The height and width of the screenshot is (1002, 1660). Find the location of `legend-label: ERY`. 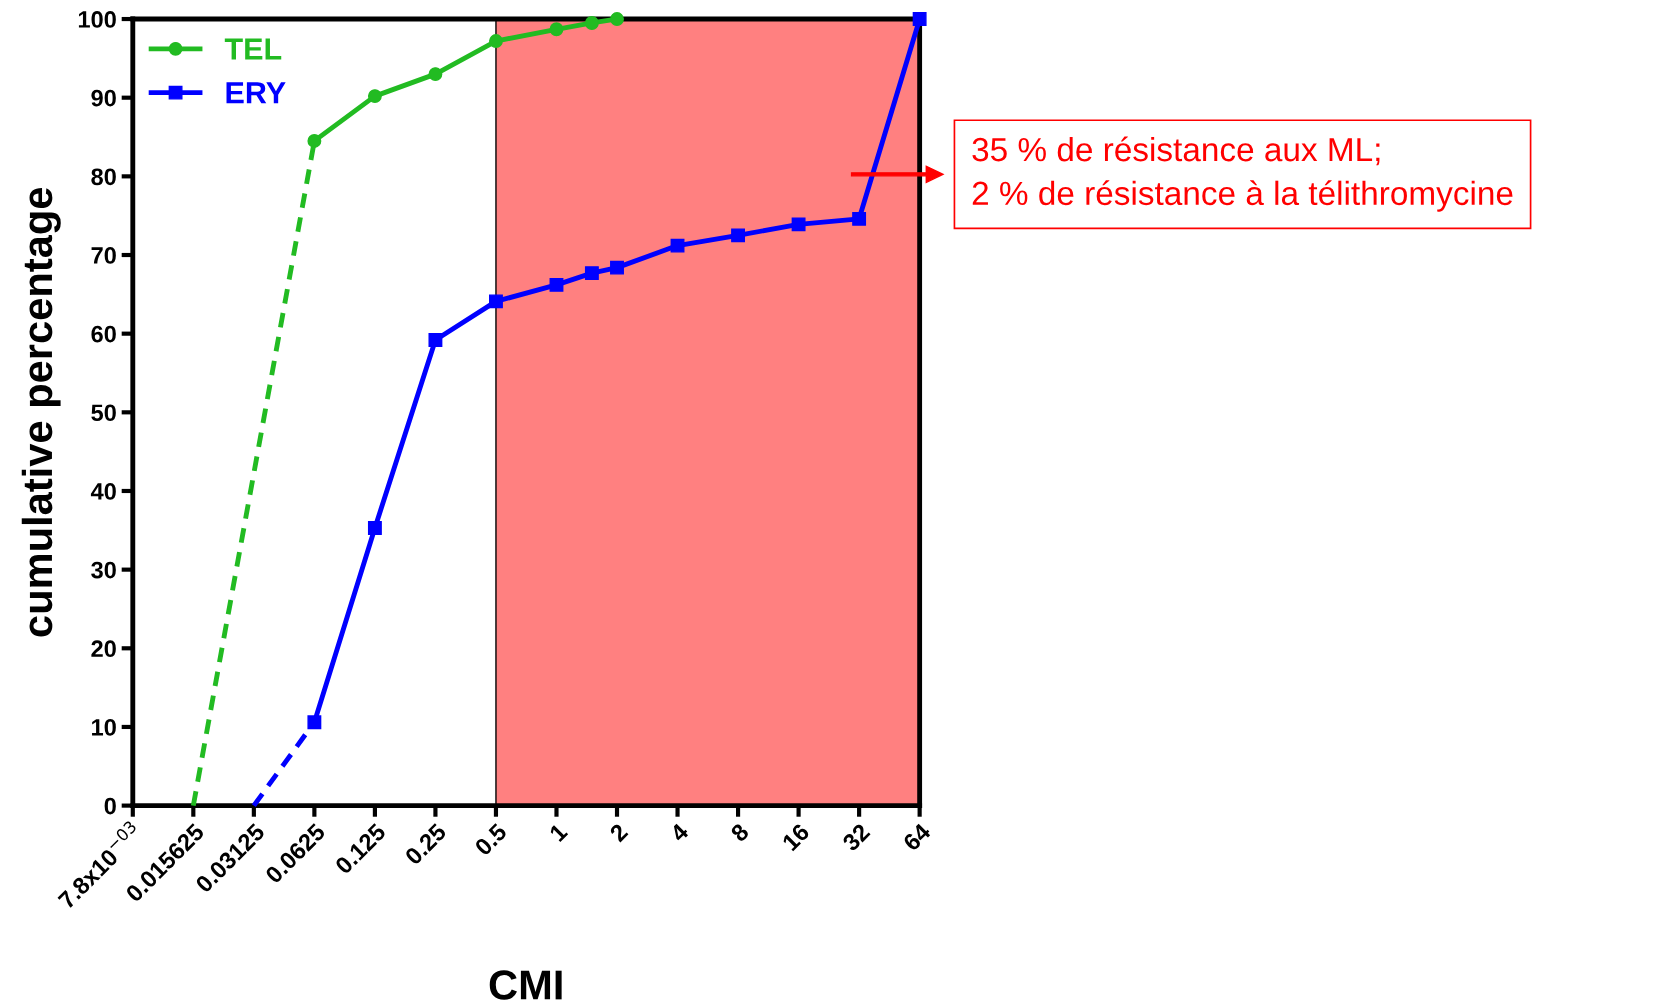

legend-label: ERY is located at coordinates (256, 93).